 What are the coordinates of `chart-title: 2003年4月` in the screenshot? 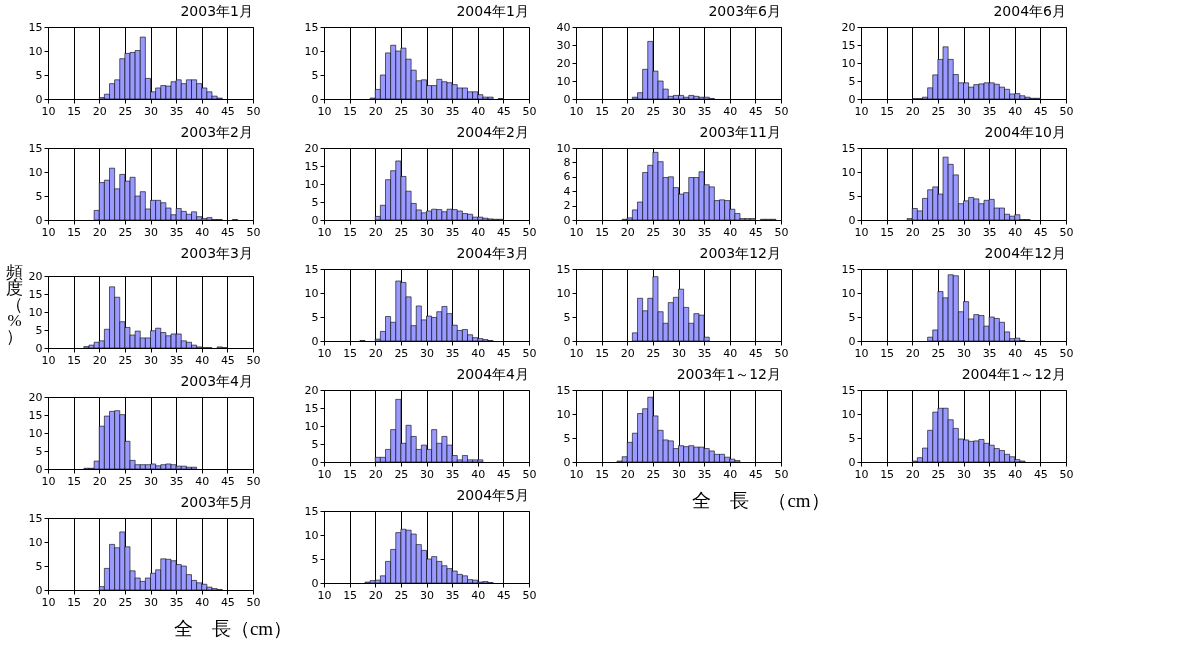 It's located at (216, 381).